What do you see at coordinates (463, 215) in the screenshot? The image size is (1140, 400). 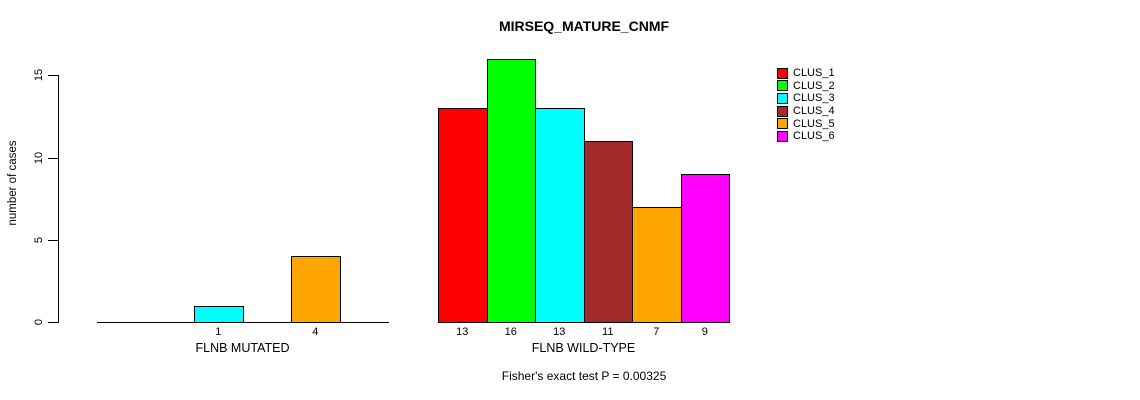 I see `bar-clus_1-group2` at bounding box center [463, 215].